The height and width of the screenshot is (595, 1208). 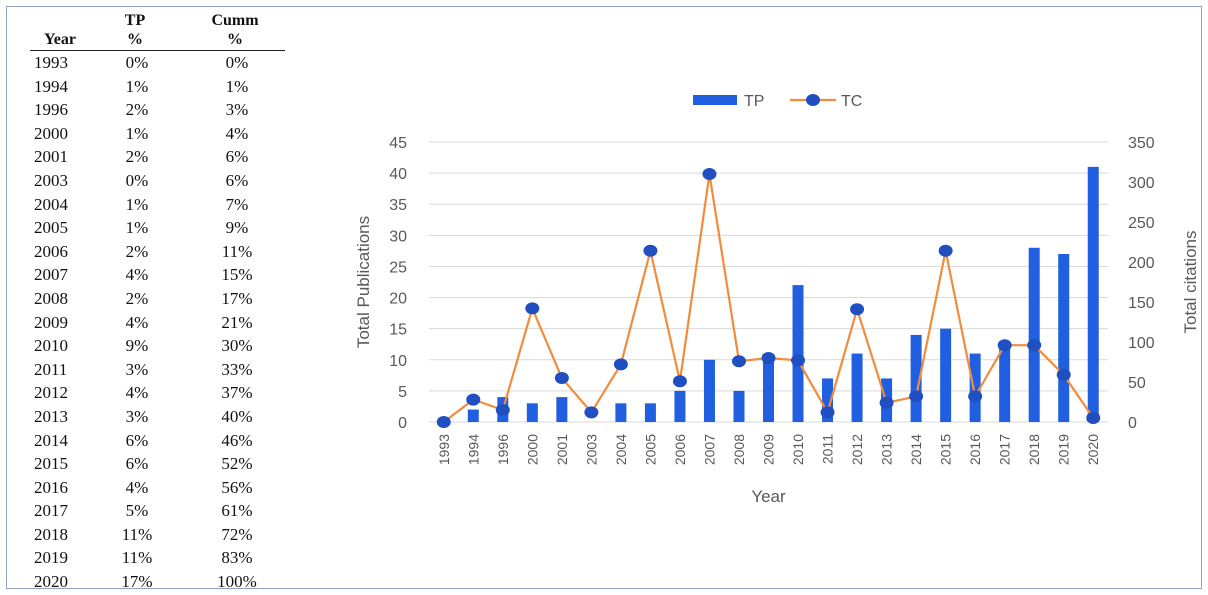 I want to click on cell-cumm: 4%, so click(x=237, y=133).